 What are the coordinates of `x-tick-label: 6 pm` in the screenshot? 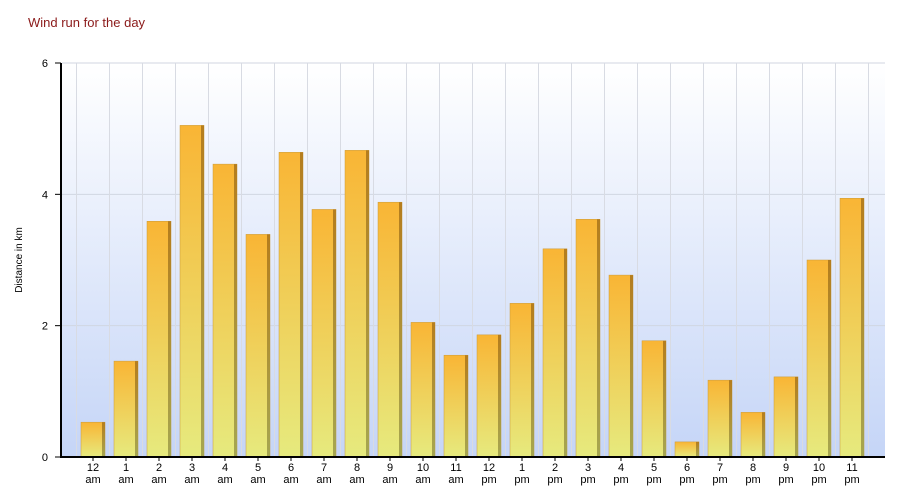 It's located at (686, 474).